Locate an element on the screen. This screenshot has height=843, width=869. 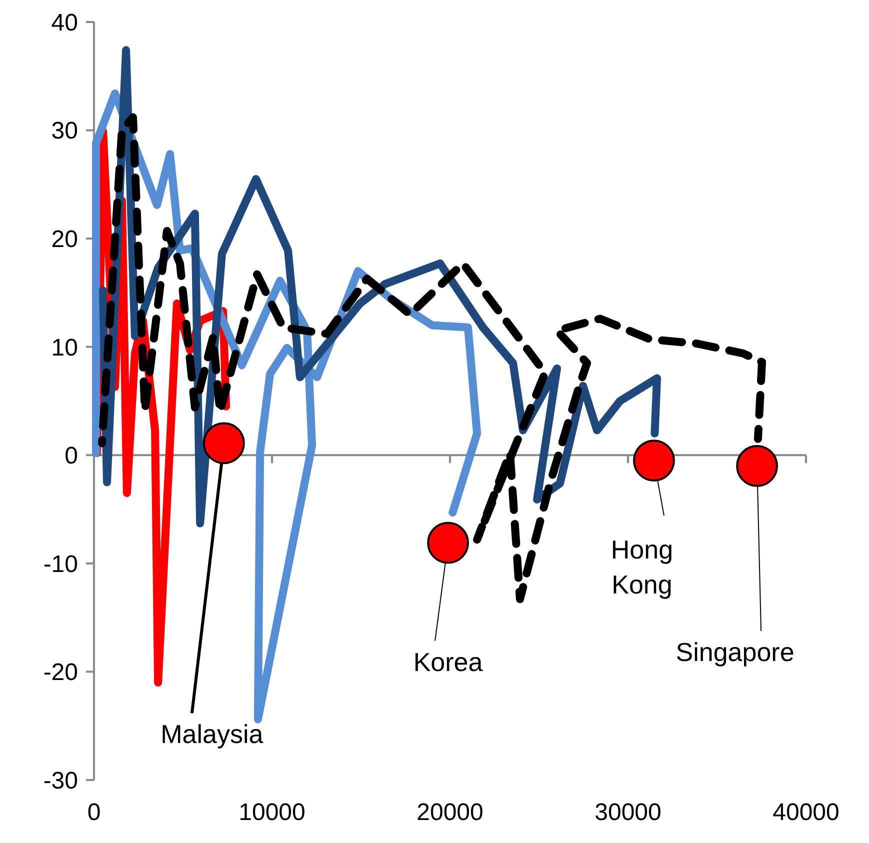
y-tick-label: 20 is located at coordinates (64, 239).